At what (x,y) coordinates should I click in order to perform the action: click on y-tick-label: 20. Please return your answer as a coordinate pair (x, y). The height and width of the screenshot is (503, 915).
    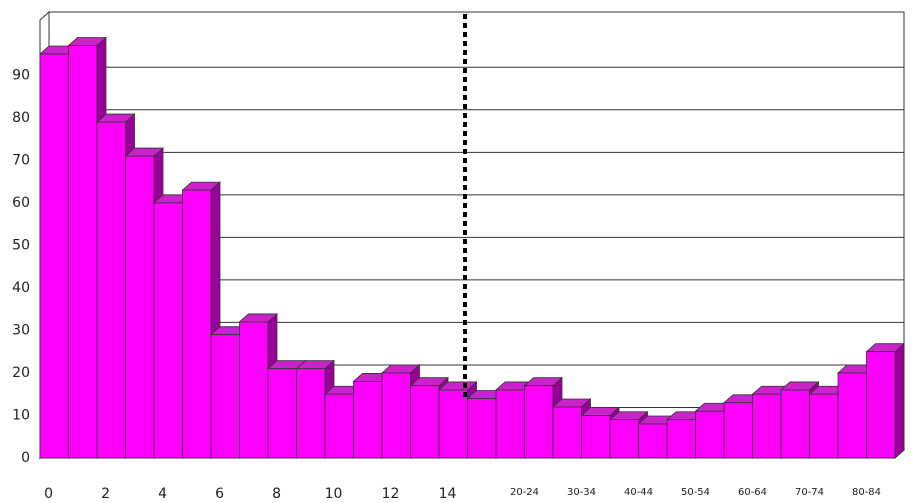
    Looking at the image, I should click on (21, 373).